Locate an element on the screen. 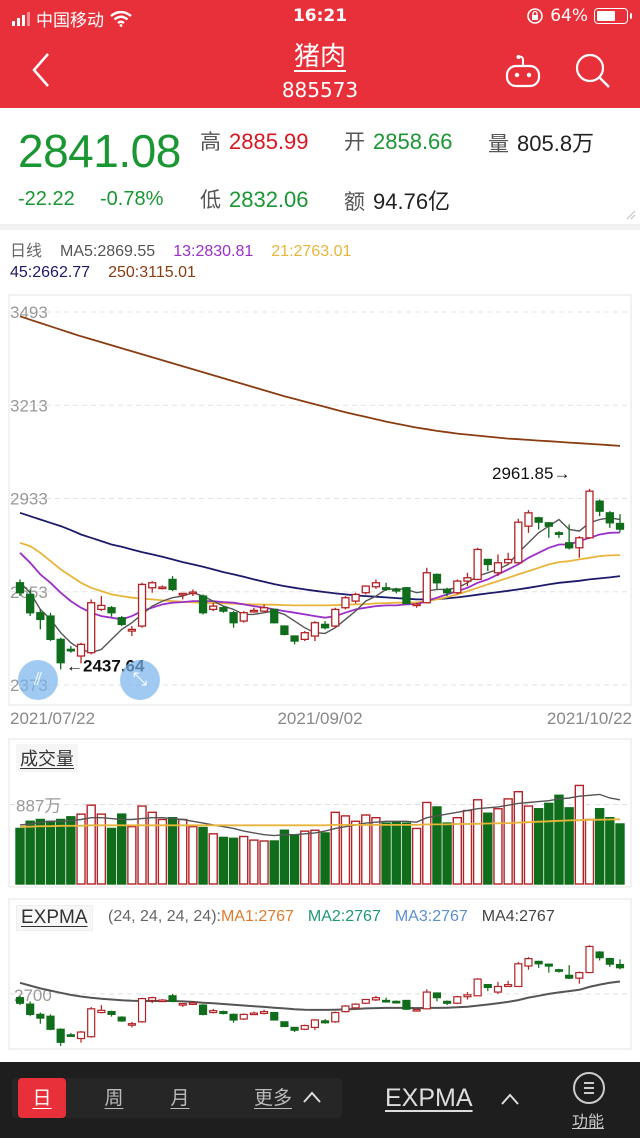 The image size is (640, 1138). period-month-tab: 月 is located at coordinates (180, 1098).